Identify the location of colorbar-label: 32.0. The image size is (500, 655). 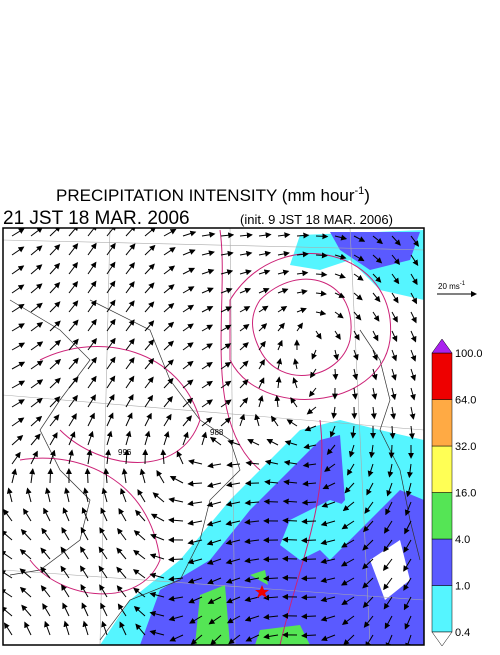
(465, 447).